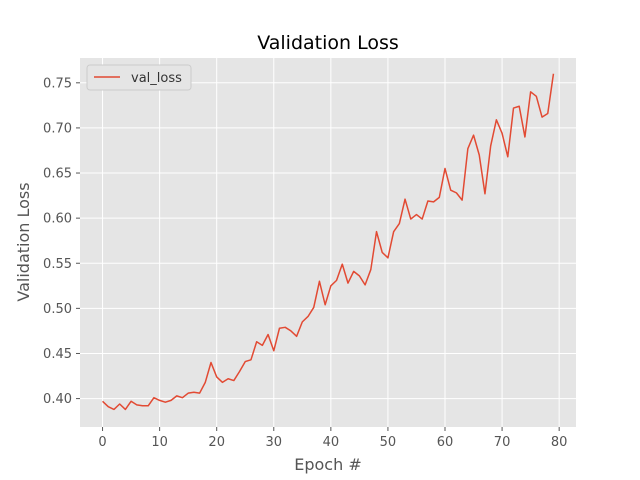 This screenshot has height=480, width=640. Describe the element at coordinates (331, 442) in the screenshot. I see `x-tick-label: 40` at that location.